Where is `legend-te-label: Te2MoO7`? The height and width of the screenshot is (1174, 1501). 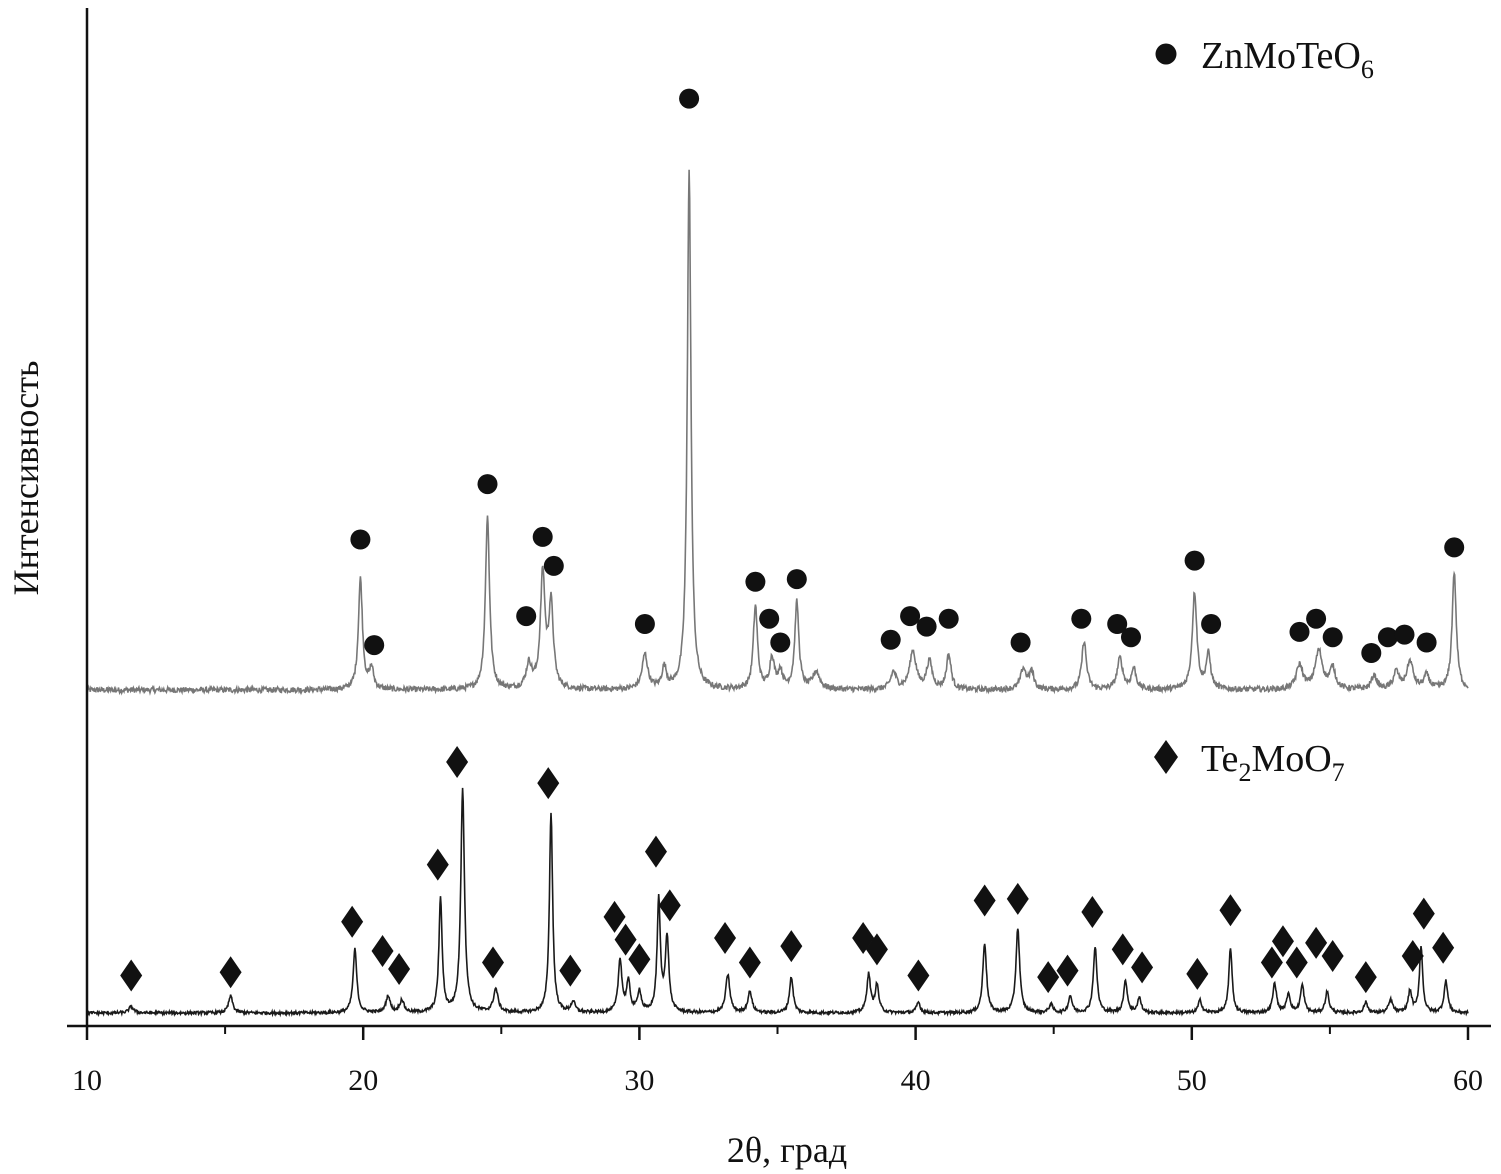 legend-te-label: Te2MoO7 is located at coordinates (1273, 762).